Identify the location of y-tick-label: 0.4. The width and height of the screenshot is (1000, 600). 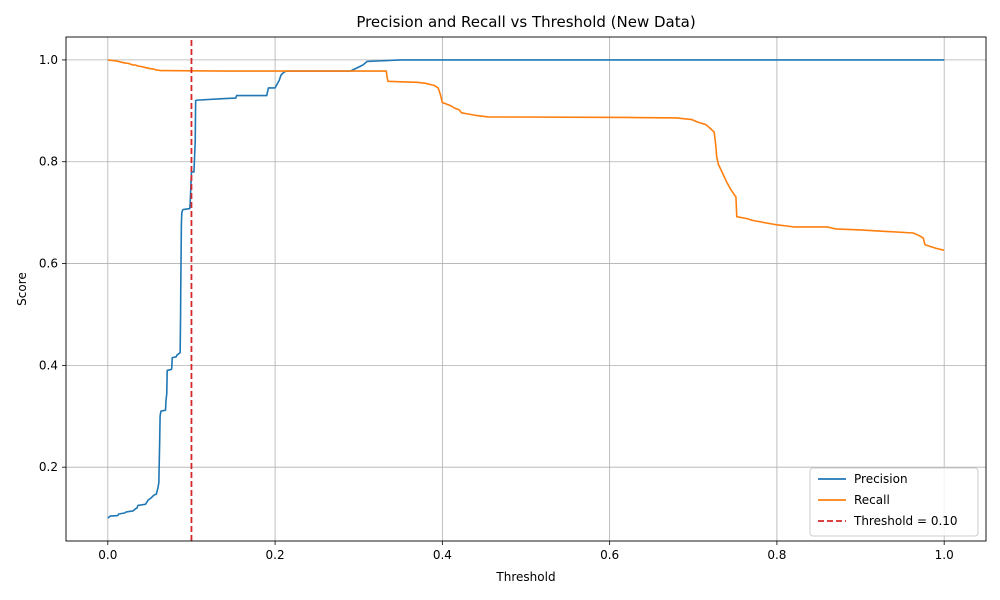
(48, 365).